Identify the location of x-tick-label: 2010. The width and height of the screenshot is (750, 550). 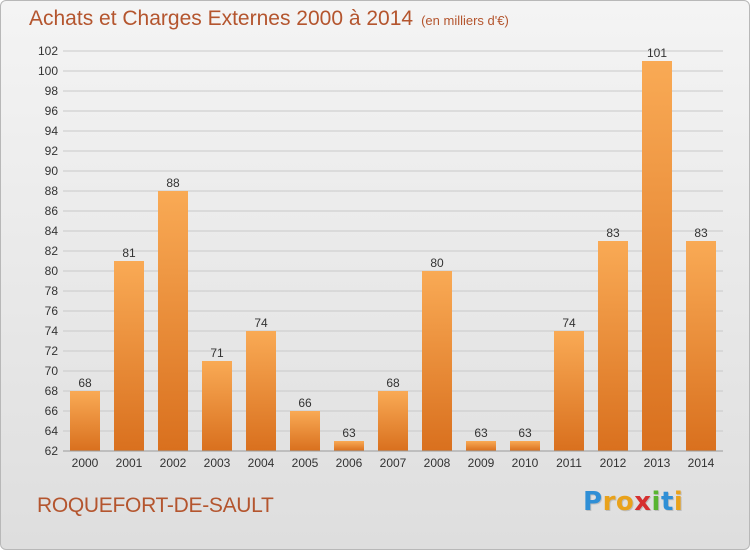
(525, 463).